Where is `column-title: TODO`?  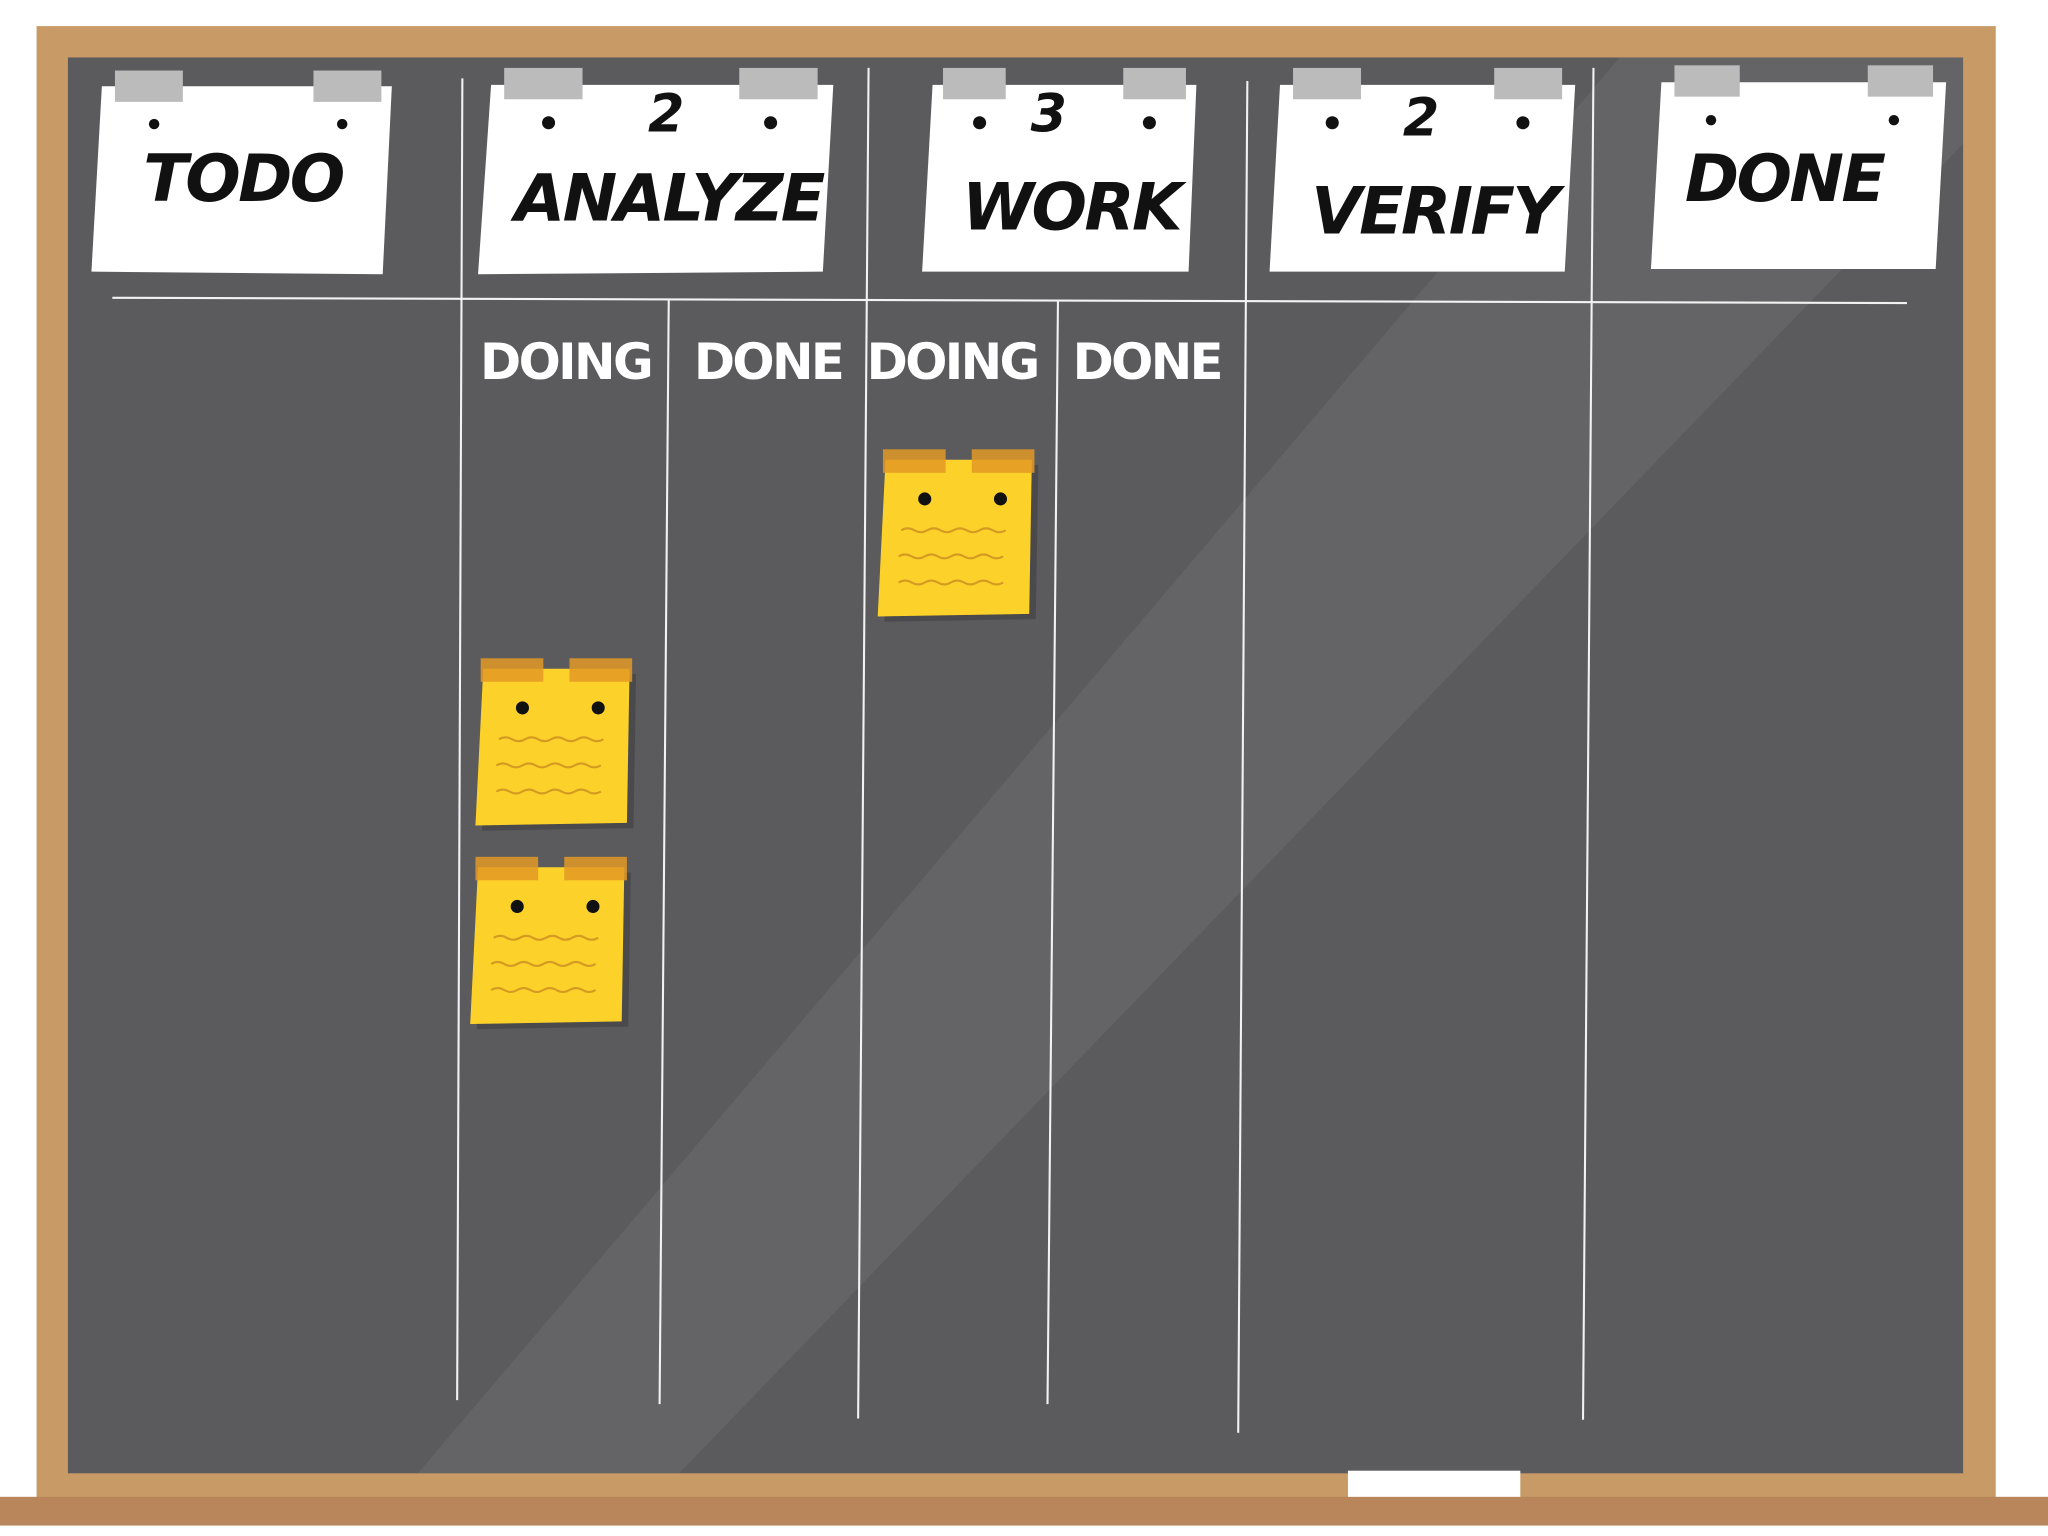 column-title: TODO is located at coordinates (243, 179).